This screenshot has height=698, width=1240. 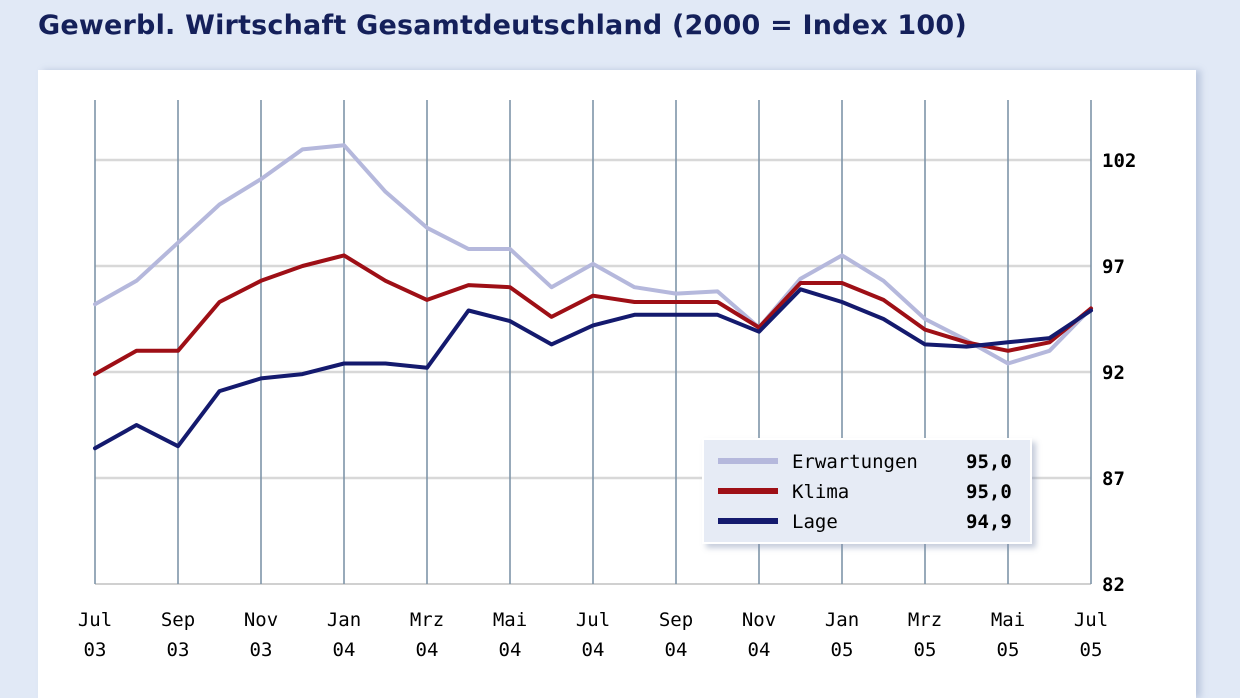 I want to click on legend-value-klima: 95,0, so click(x=989, y=492).